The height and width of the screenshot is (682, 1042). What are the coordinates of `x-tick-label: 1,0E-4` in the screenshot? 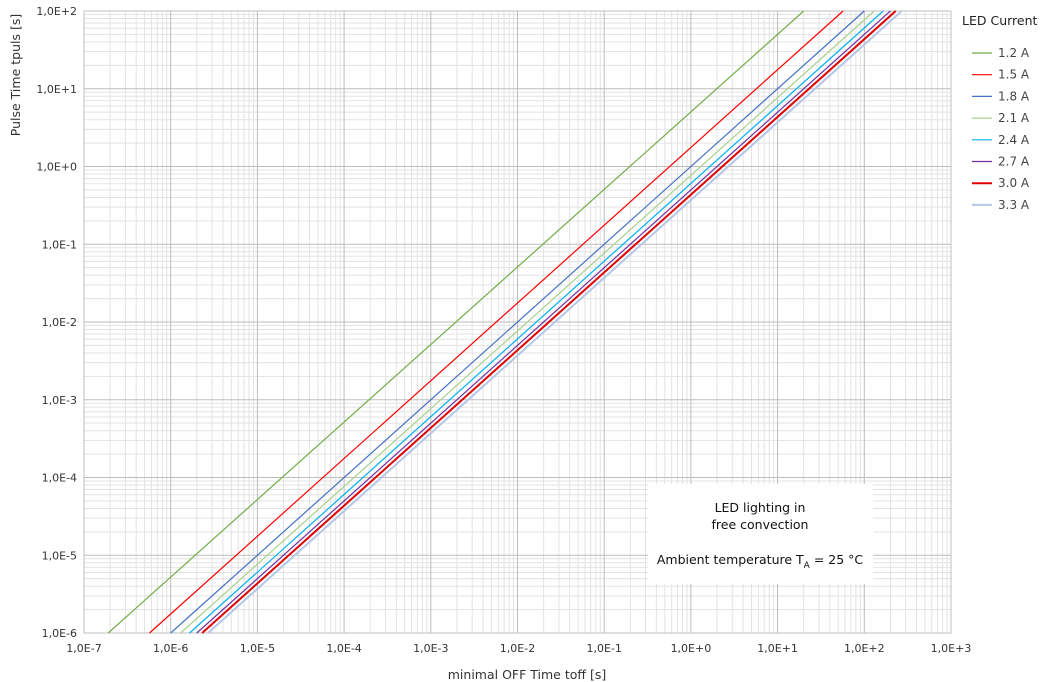 It's located at (343, 648).